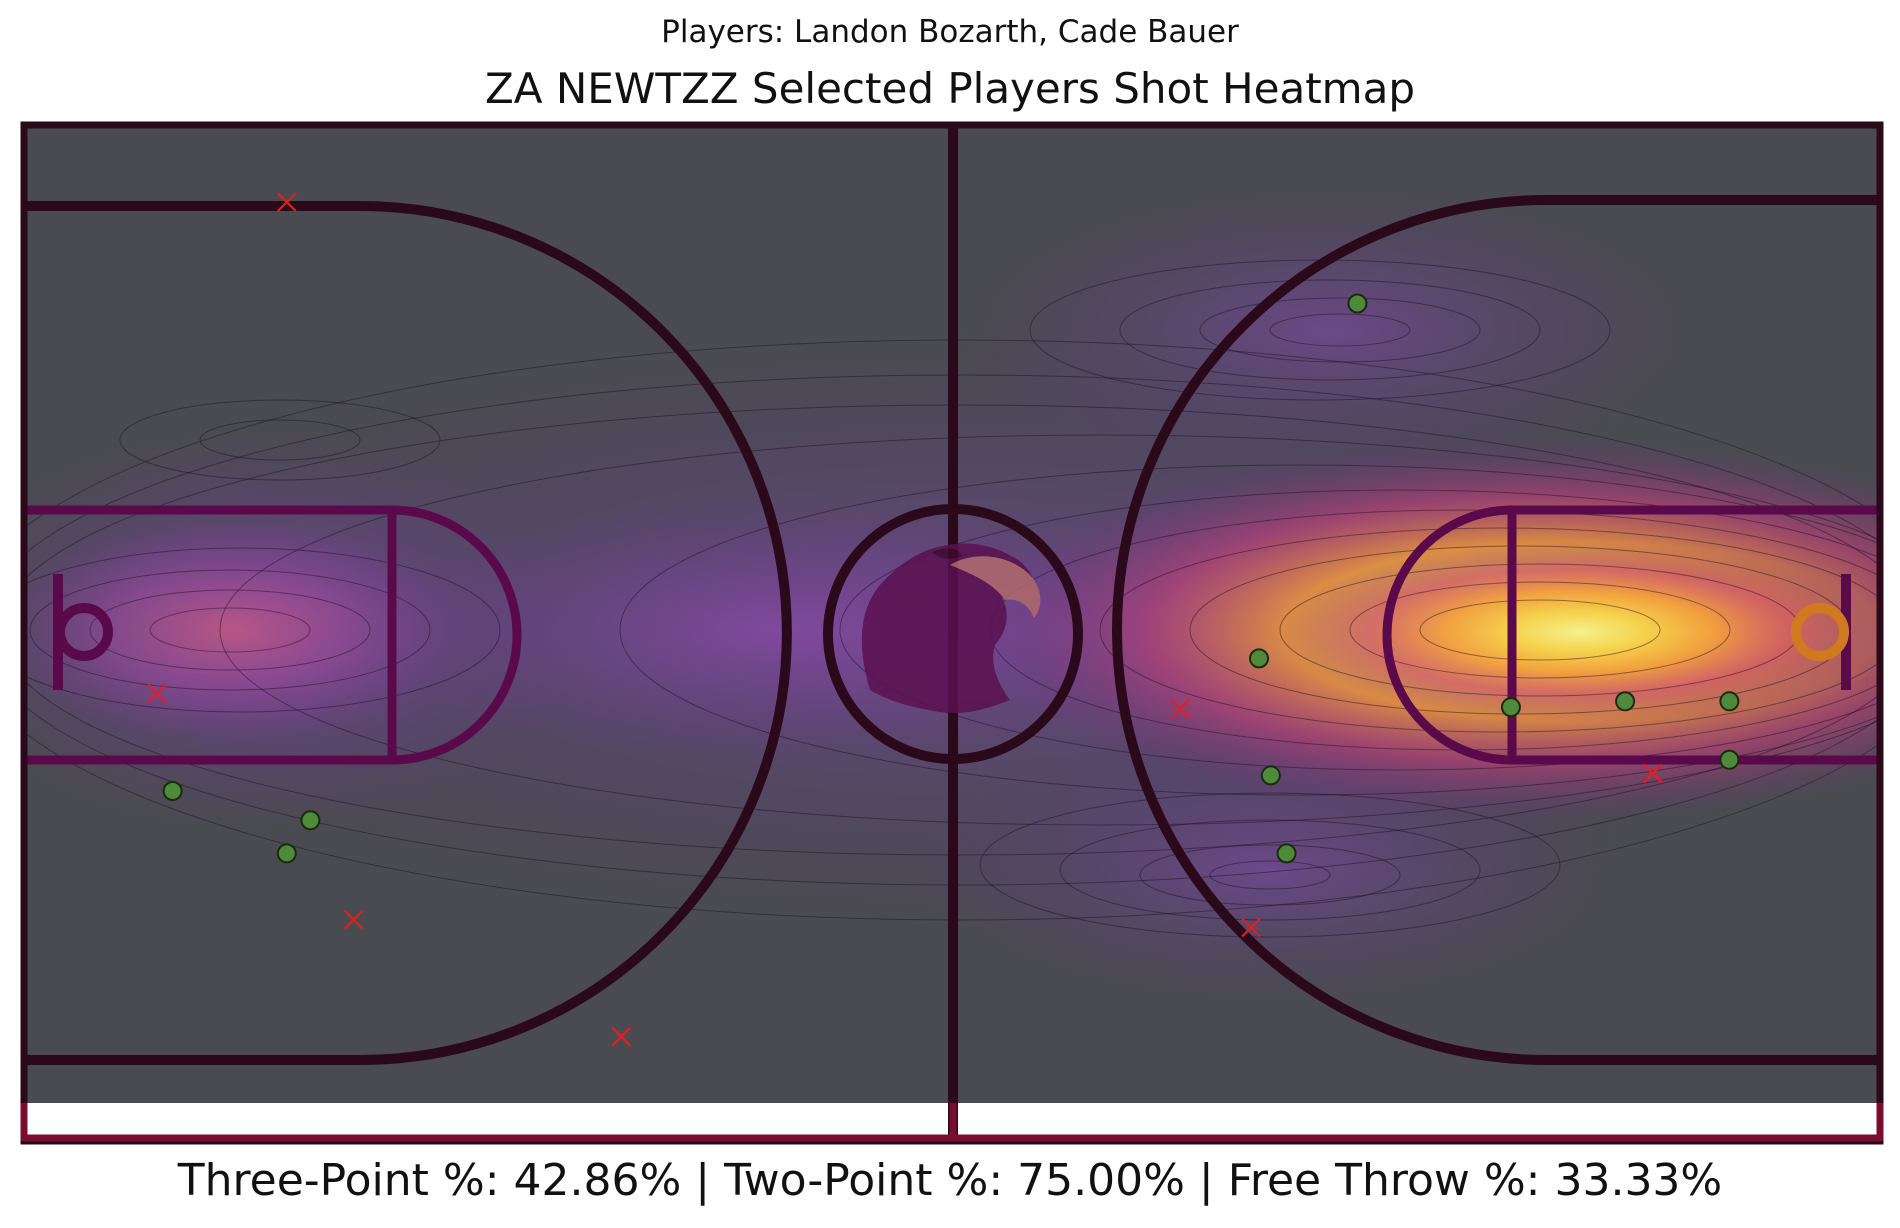 The width and height of the screenshot is (1900, 1228). Describe the element at coordinates (950, 88) in the screenshot. I see `chart-title: ZA NEWTZZ Selected Players Shot Heatmap` at that location.